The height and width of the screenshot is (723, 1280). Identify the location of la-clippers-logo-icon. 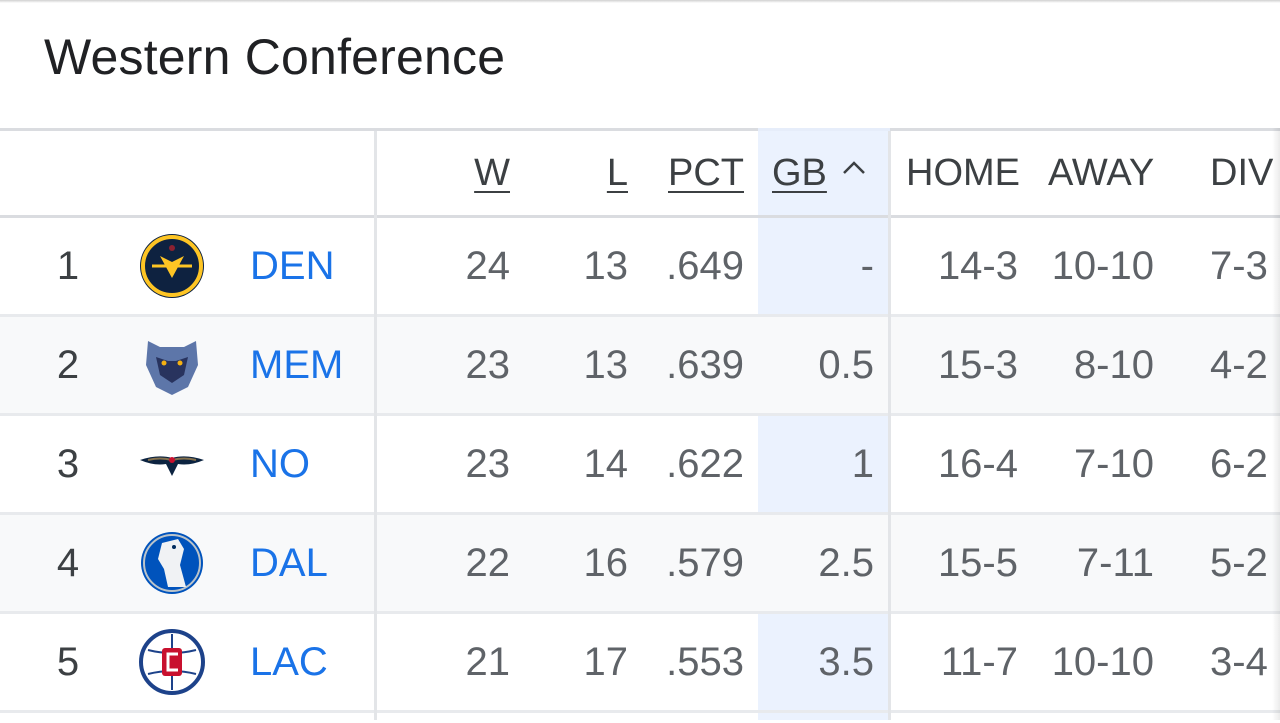
(172, 662).